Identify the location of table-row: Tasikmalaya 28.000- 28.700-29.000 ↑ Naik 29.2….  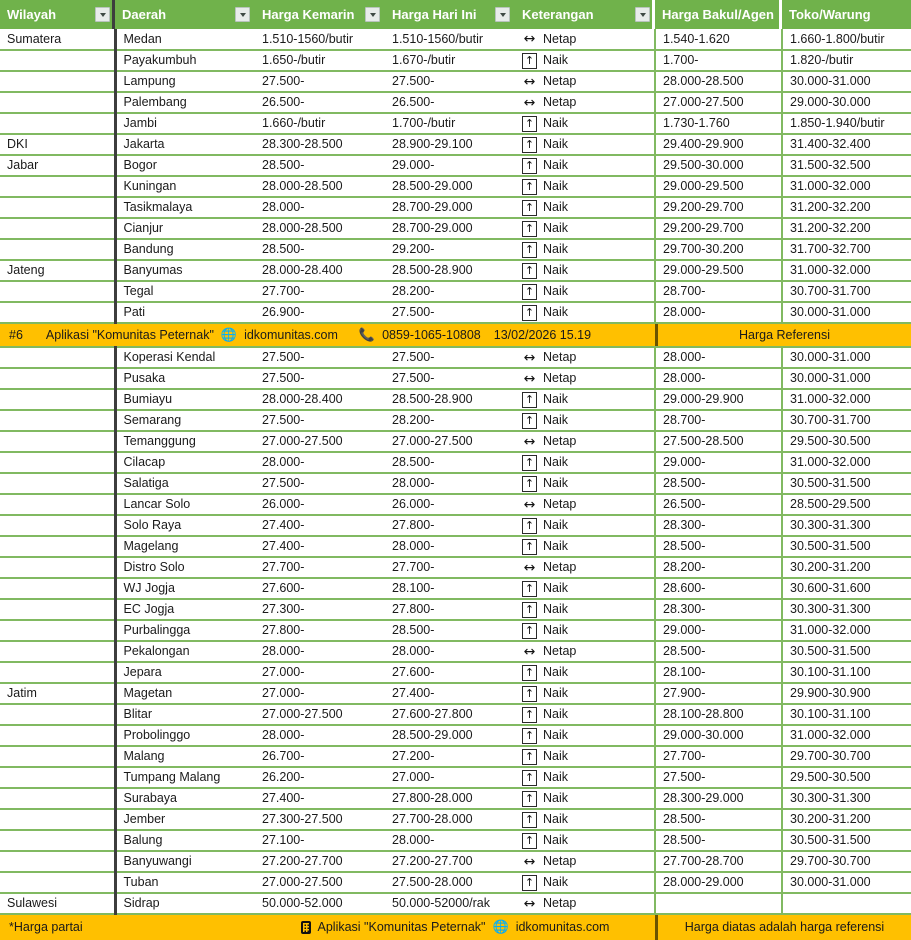
(455, 208).